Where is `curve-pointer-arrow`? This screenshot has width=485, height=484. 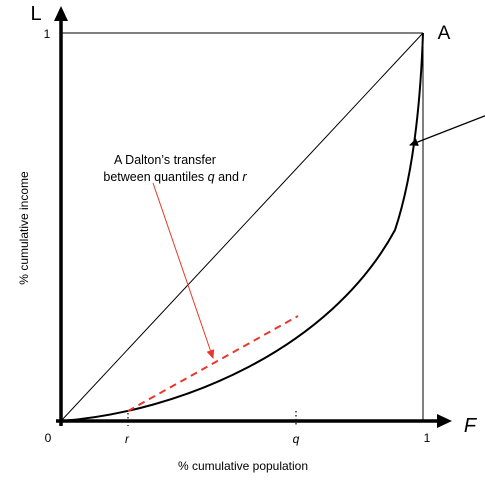
curve-pointer-arrow is located at coordinates (447, 130).